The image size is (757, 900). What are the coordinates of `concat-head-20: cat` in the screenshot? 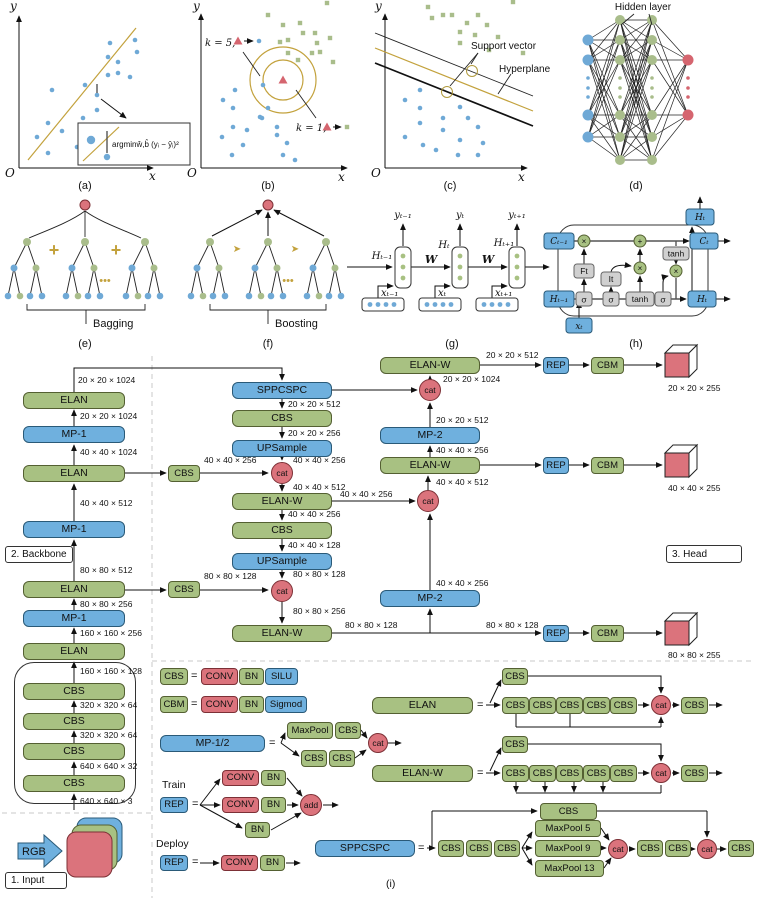 It's located at (430, 390).